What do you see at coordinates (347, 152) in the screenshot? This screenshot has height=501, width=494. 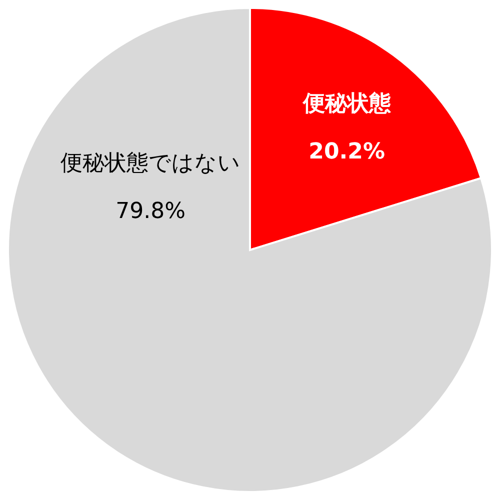 I see `data-label: 20.2%` at bounding box center [347, 152].